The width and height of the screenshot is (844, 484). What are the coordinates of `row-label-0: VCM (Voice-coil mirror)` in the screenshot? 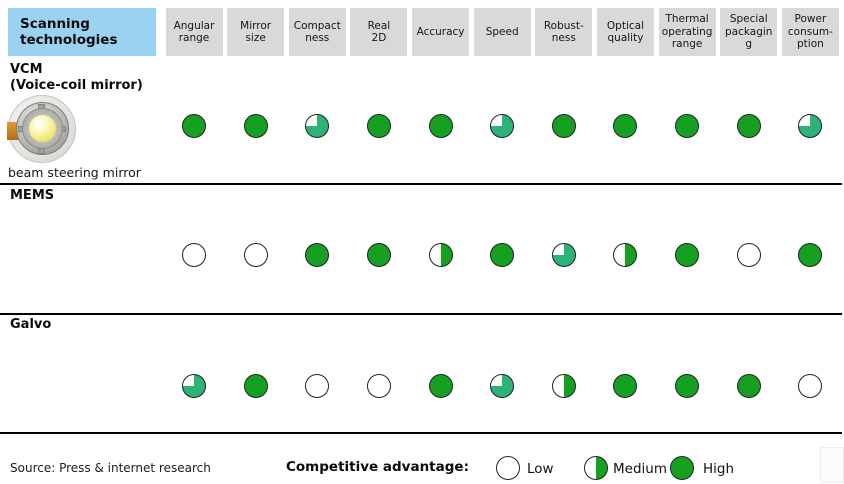 It's located at (76, 77).